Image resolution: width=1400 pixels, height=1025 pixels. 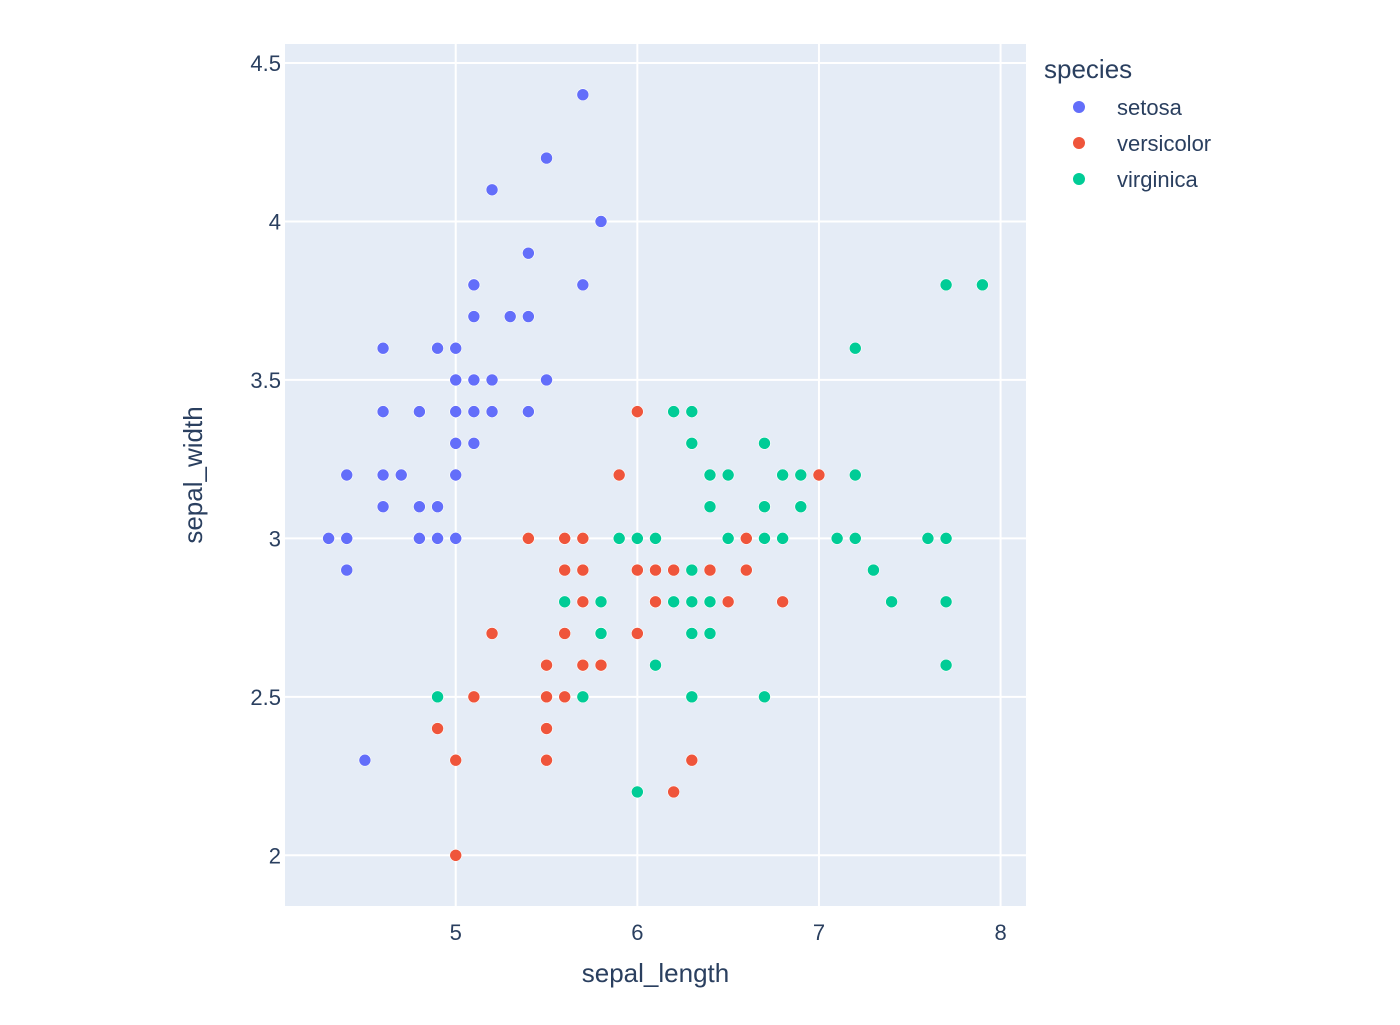 I want to click on legend-label: versicolor, so click(x=1164, y=143).